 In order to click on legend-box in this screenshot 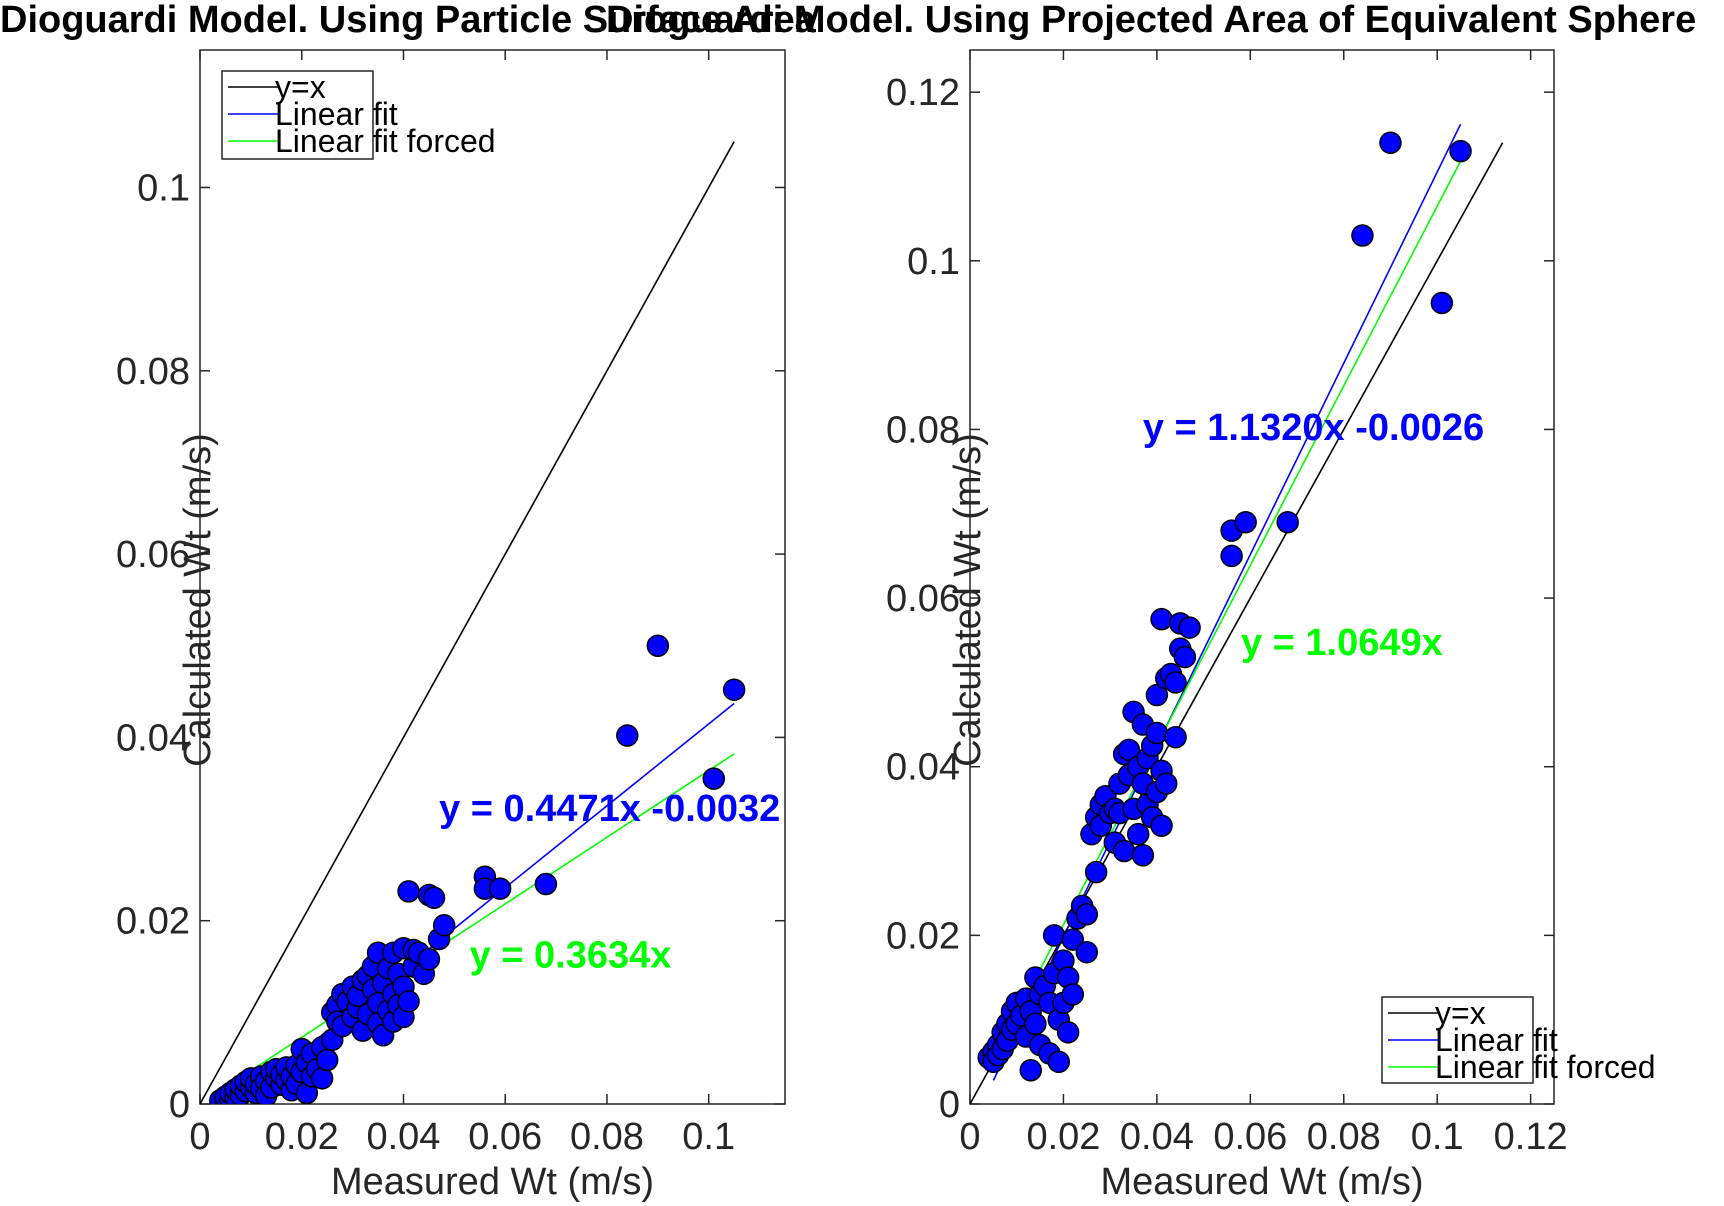, I will do `click(297, 115)`.